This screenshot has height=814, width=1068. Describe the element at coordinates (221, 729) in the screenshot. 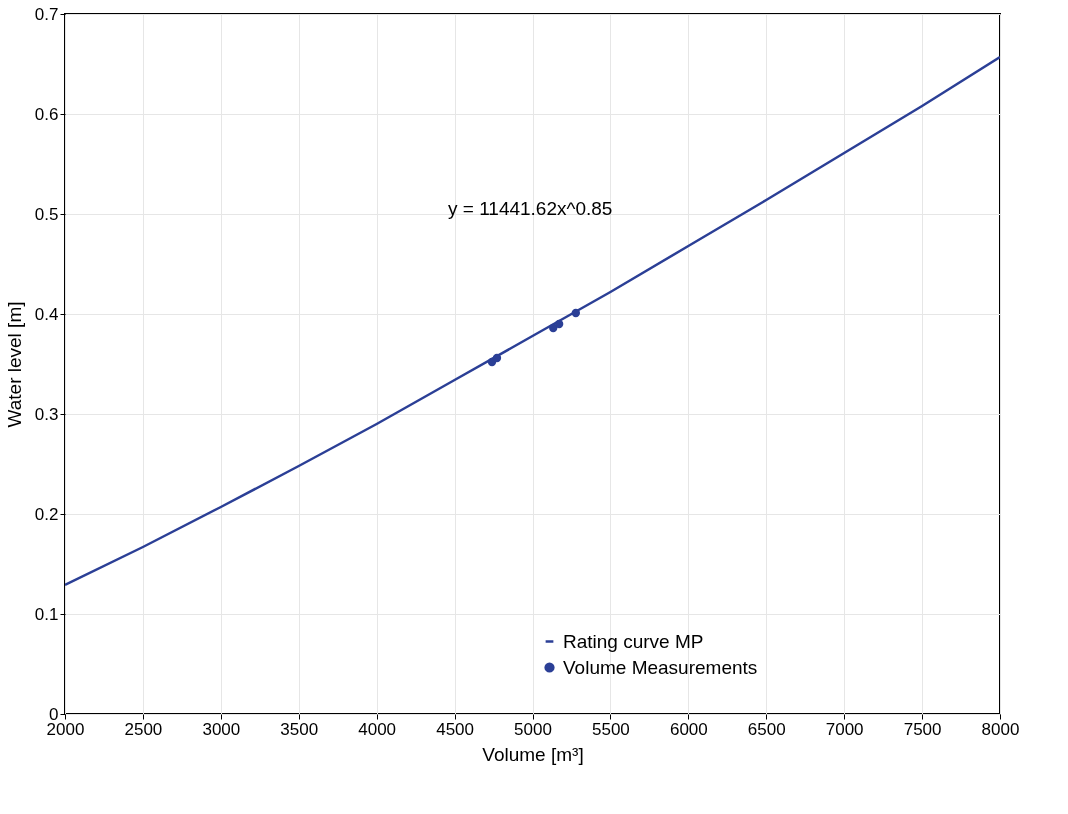

I see `x-tick-label: 3000` at that location.